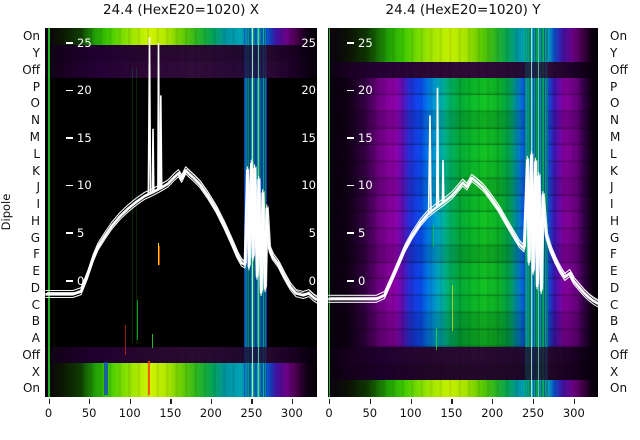 This screenshot has width=640, height=440. Describe the element at coordinates (20, 212) in the screenshot. I see `row-labels-left: On Y Off P O N M L K J I H G F E D C B A Off X On` at that location.